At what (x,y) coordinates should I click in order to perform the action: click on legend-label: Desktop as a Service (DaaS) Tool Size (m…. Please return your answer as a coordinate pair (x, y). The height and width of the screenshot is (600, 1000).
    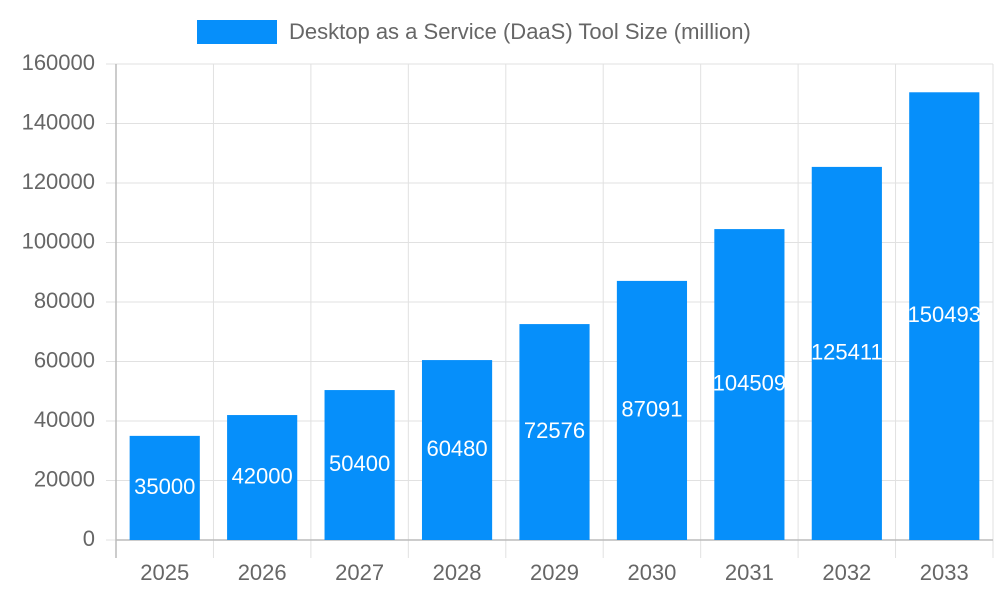
    Looking at the image, I should click on (520, 31).